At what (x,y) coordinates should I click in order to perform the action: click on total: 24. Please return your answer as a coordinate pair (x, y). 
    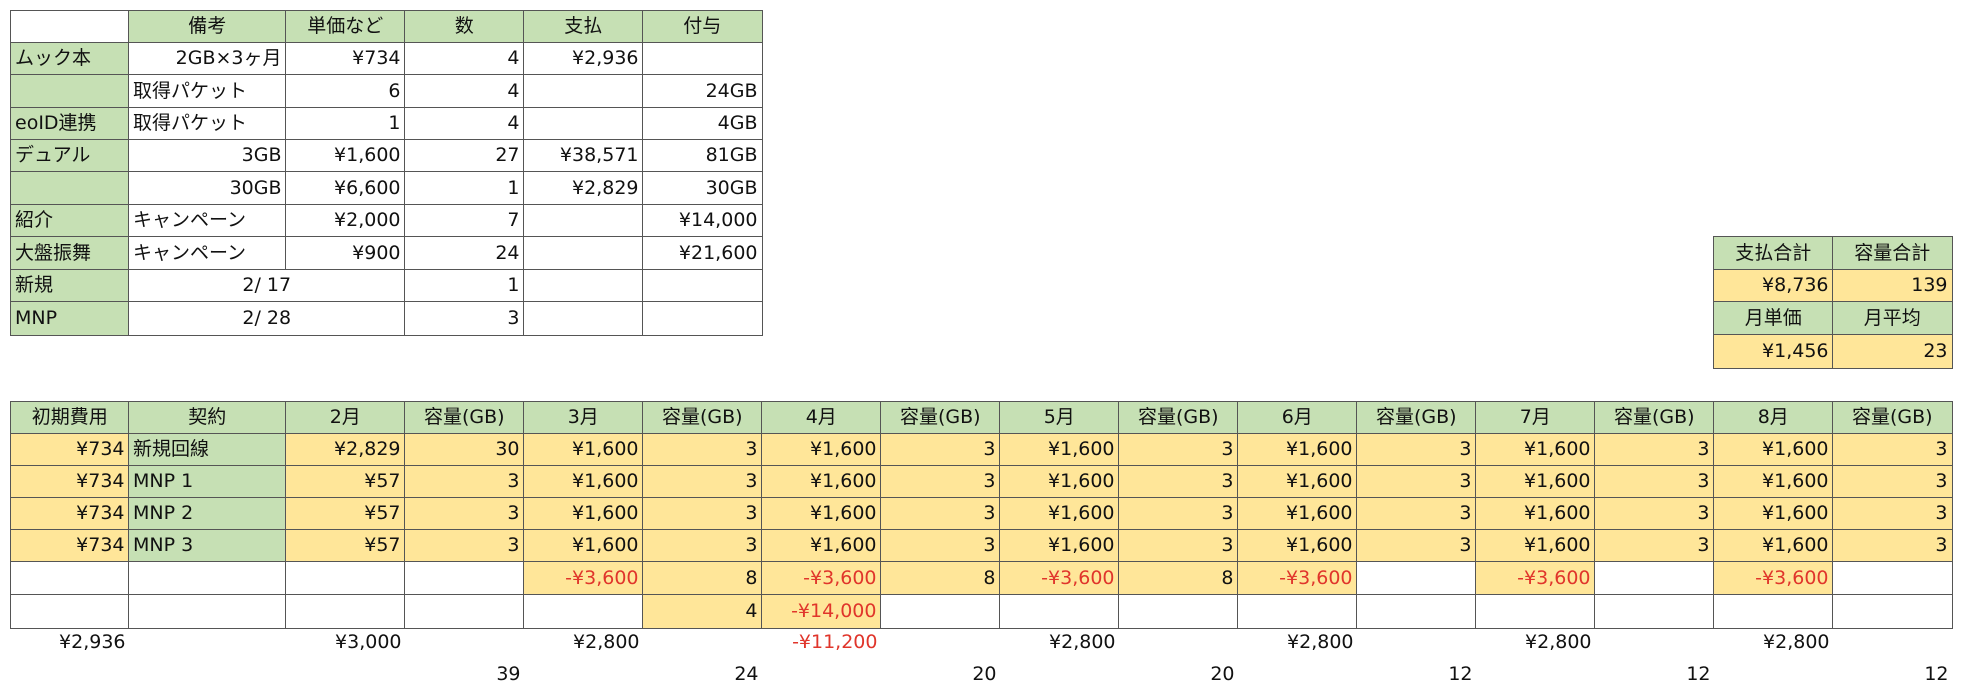
    Looking at the image, I should click on (746, 674).